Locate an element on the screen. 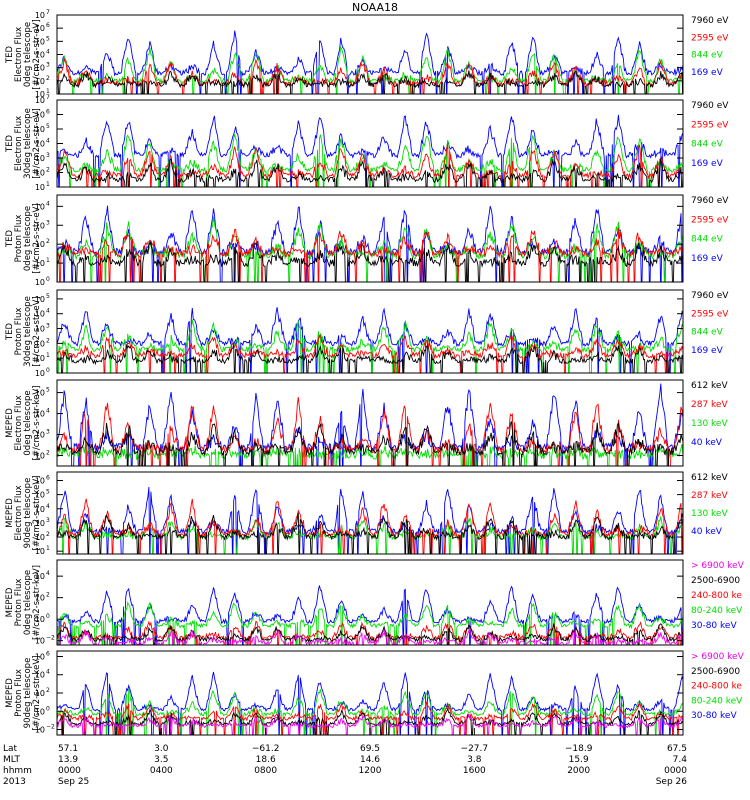  x-tick-hhmm: 2000 is located at coordinates (578, 771).